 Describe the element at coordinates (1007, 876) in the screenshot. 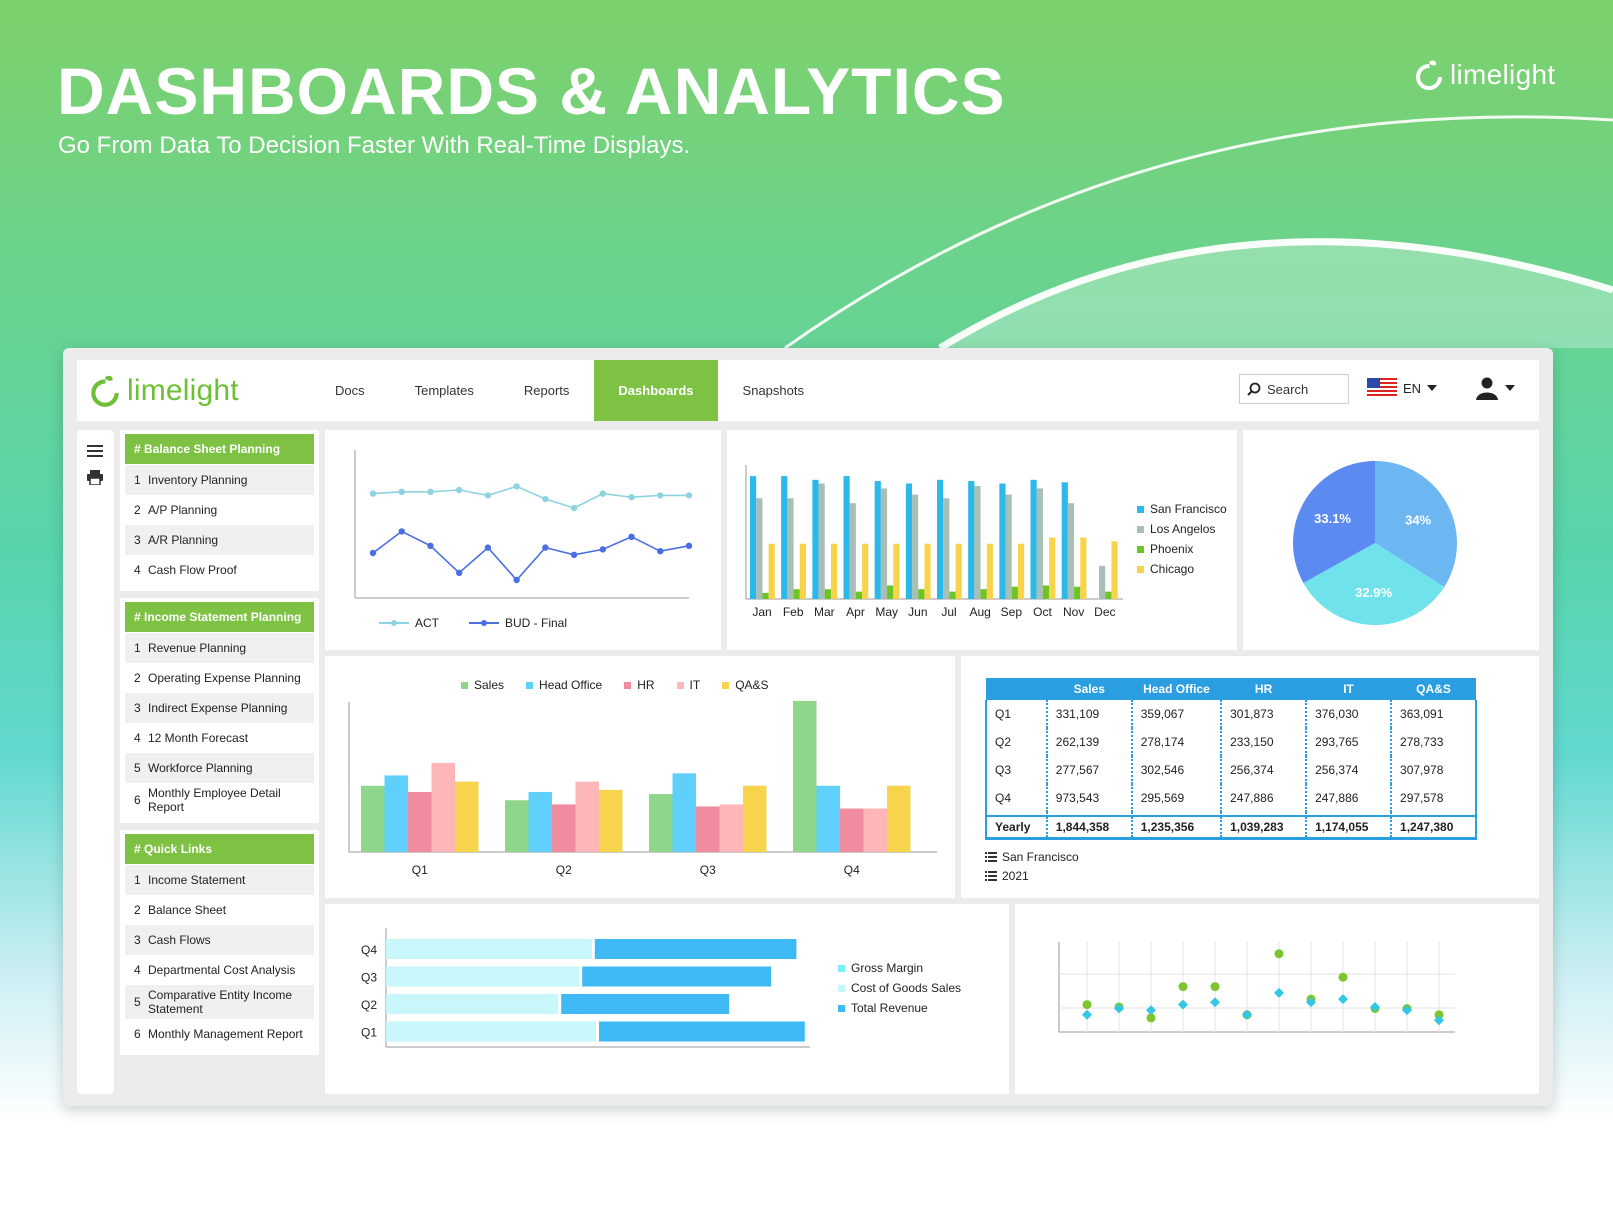

I see `year-filter: 2021` at that location.